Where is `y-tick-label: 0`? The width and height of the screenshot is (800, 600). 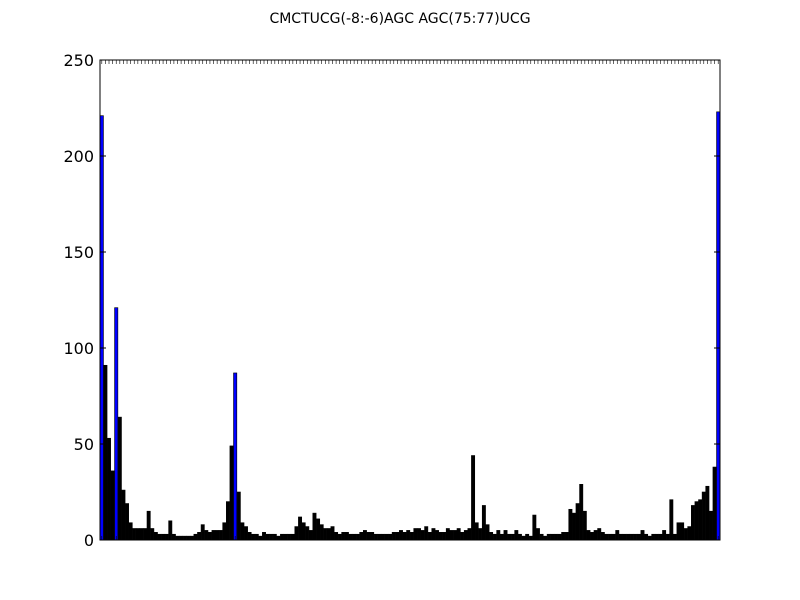
y-tick-label: 0 is located at coordinates (89, 540).